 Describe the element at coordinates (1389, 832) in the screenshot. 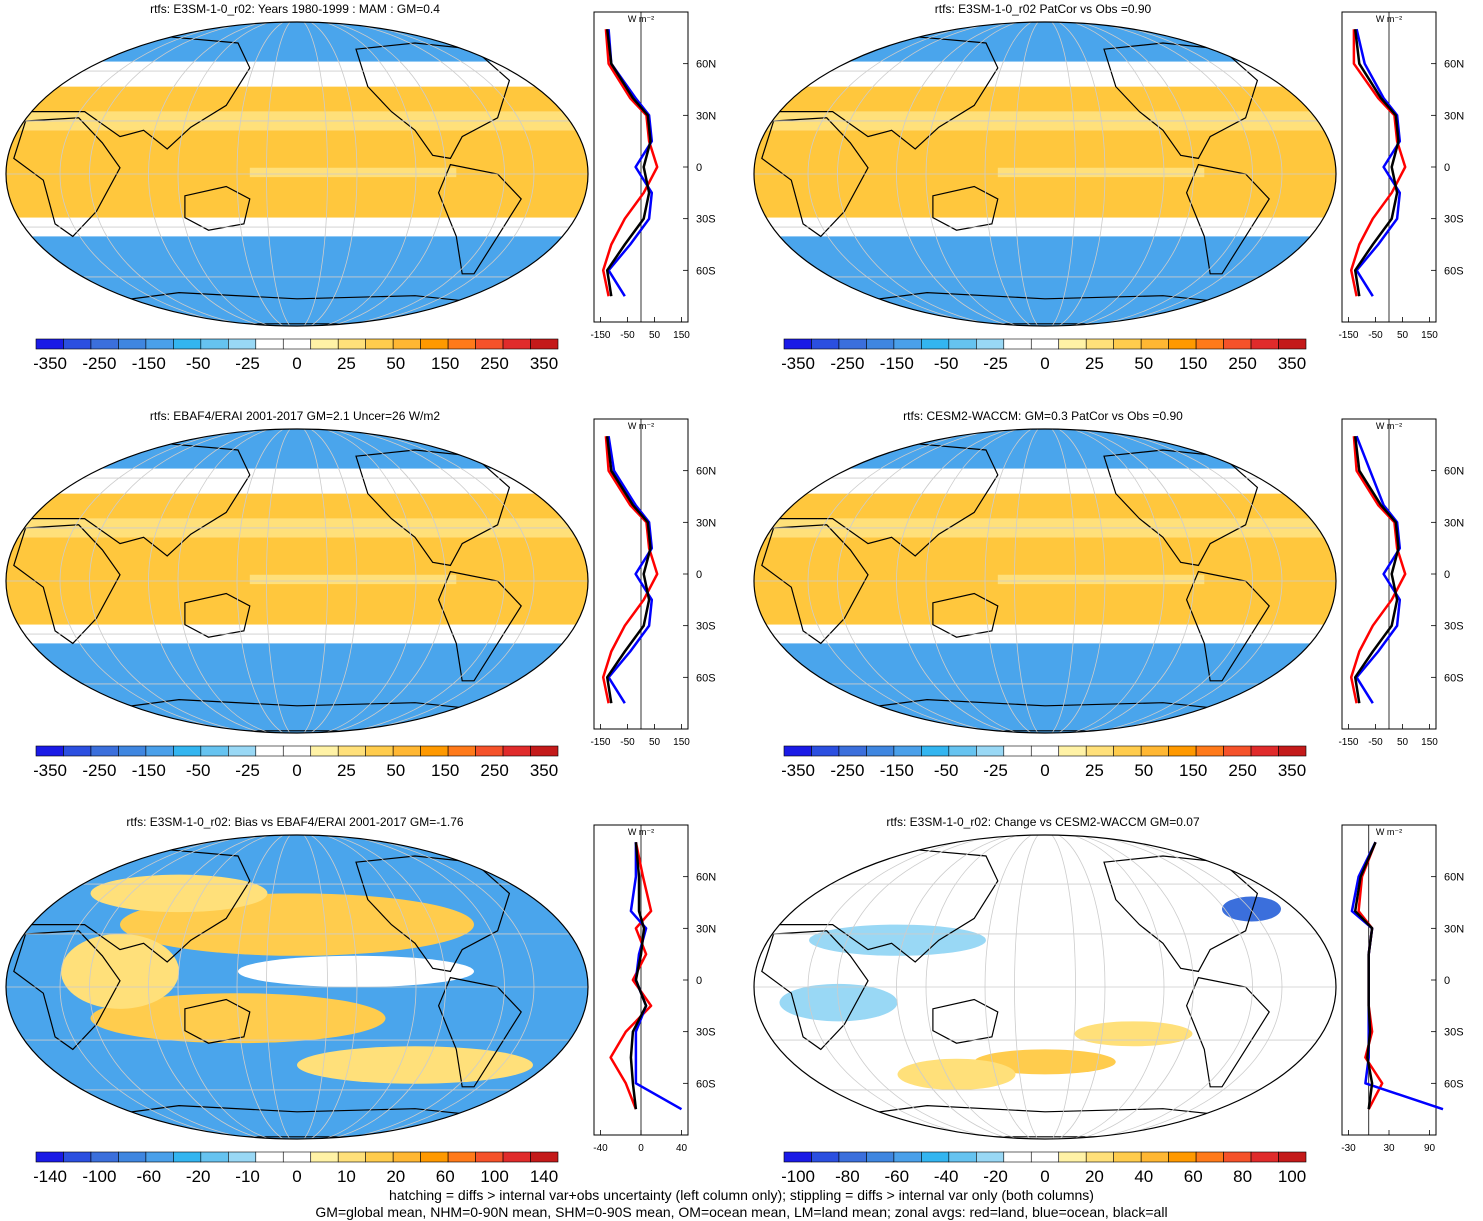

I see `zonal-unit-label: W m⁻²` at that location.